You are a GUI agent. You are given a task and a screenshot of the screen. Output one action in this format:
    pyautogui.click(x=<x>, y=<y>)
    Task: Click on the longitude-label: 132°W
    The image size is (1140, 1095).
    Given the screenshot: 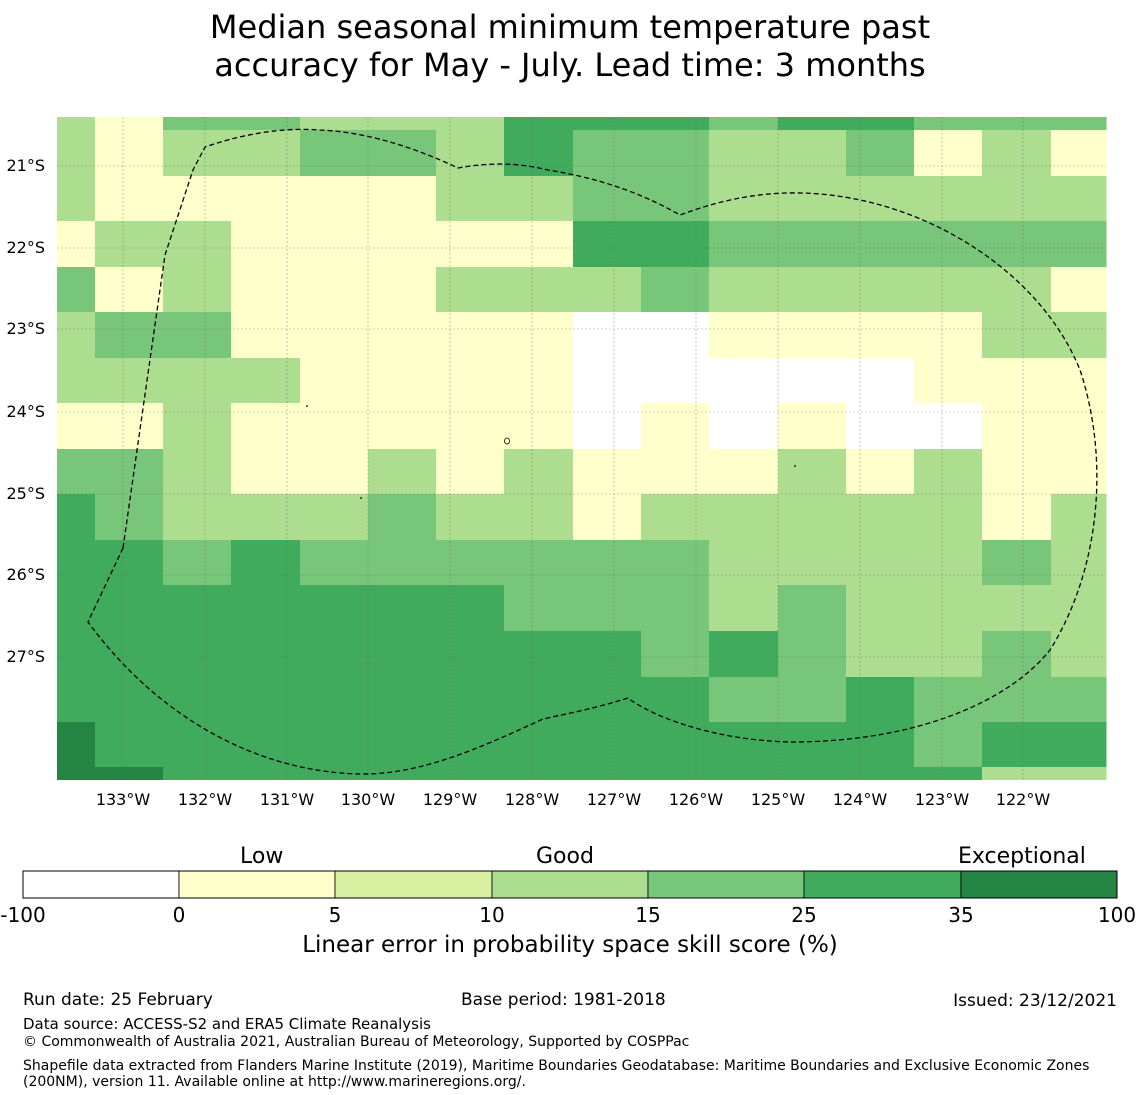 What is the action you would take?
    pyautogui.click(x=205, y=799)
    